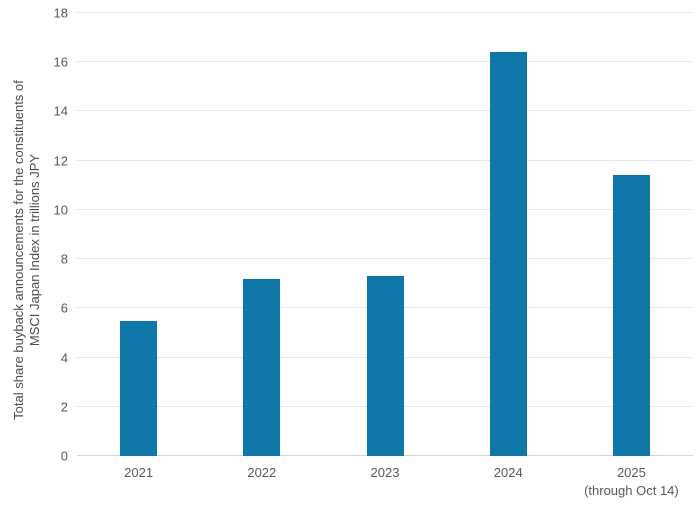 This screenshot has height=509, width=700. I want to click on x-tick-label-year: 2024, so click(508, 472).